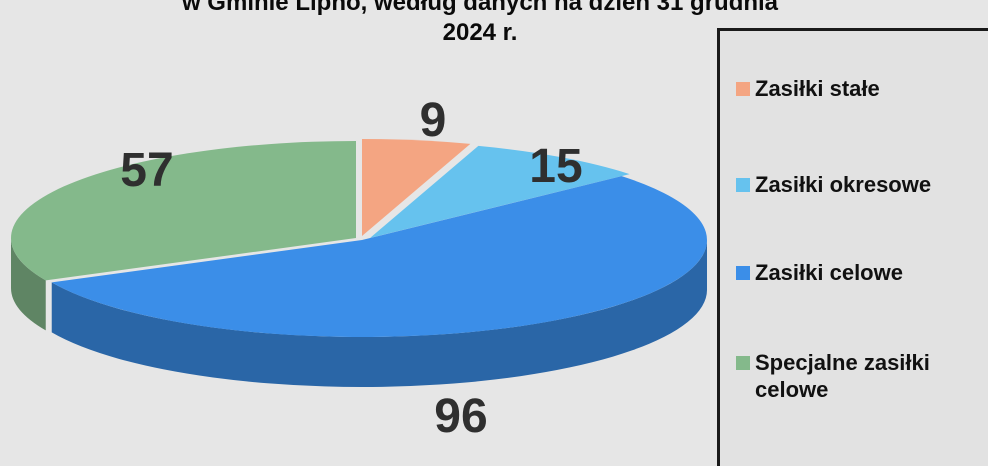  I want to click on legend-item-zasilki-stale: Zasiłki stałe, so click(808, 88).